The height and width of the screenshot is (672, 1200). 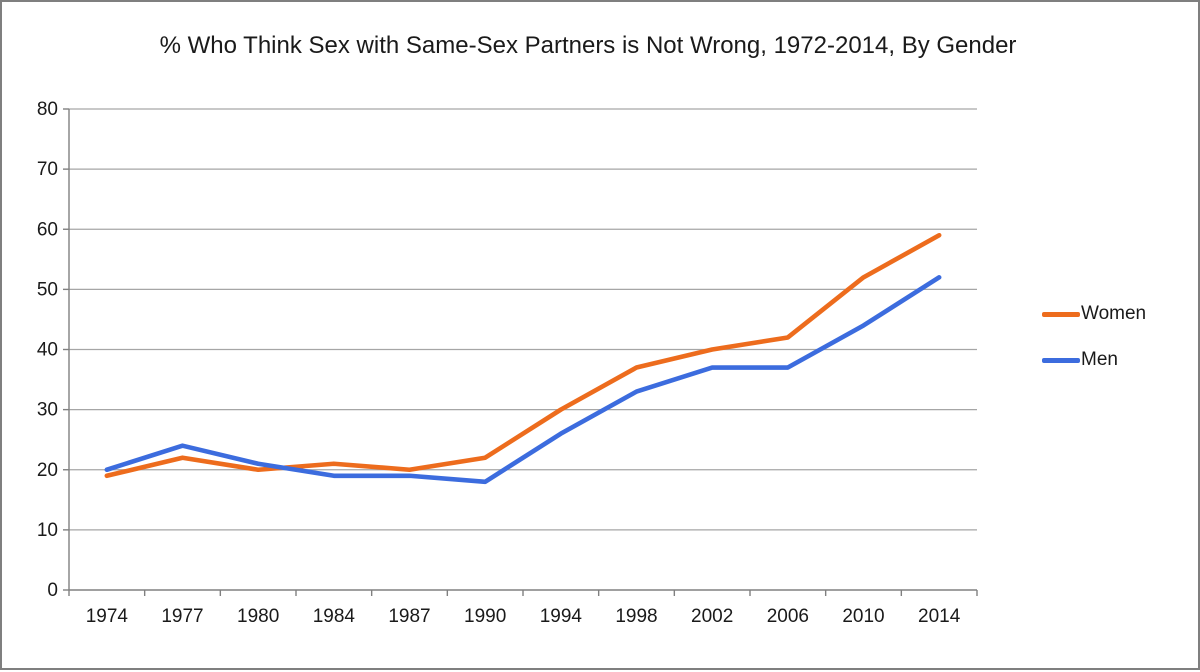 What do you see at coordinates (47, 350) in the screenshot?
I see `y-axis-label-40: 40` at bounding box center [47, 350].